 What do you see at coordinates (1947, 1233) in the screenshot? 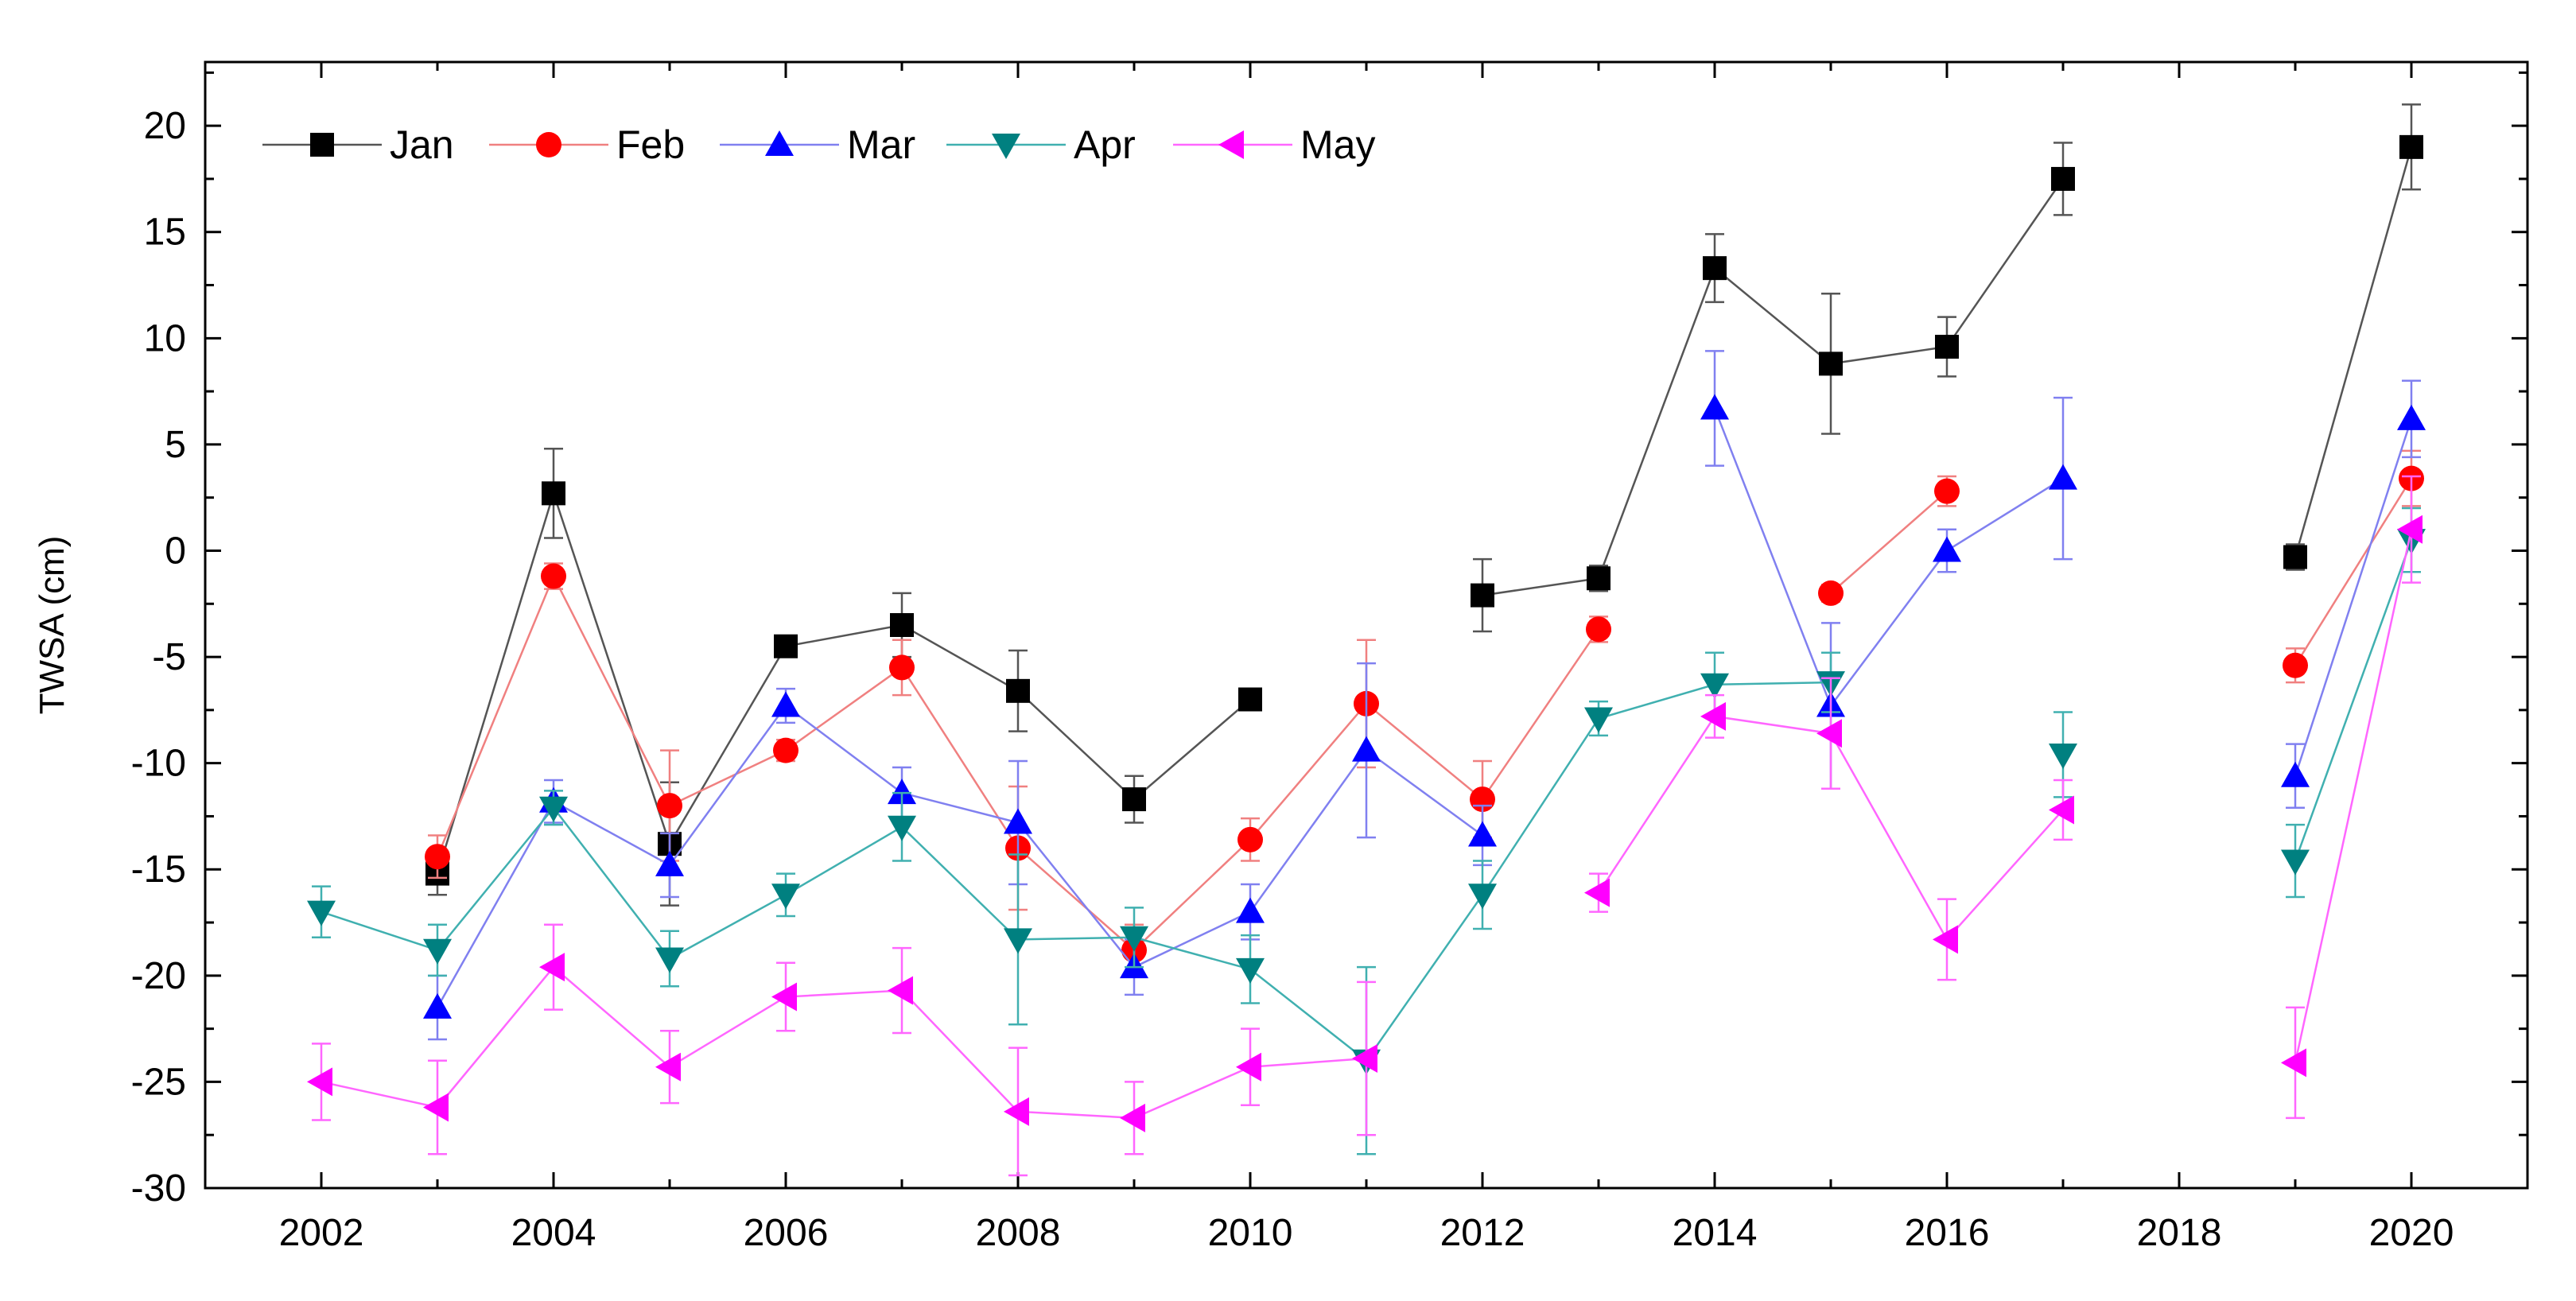
I see `x-tick-label: 2016` at bounding box center [1947, 1233].